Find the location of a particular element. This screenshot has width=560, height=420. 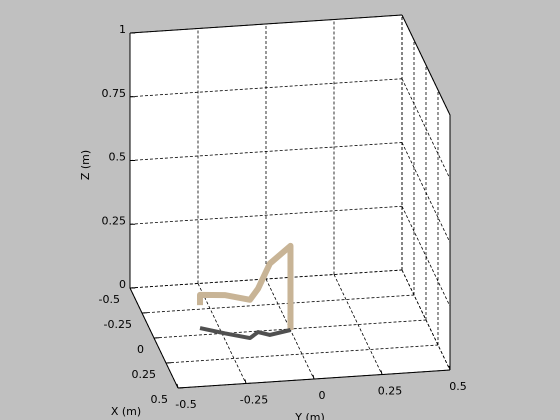

x-tick-label: 0.5 is located at coordinates (160, 399).